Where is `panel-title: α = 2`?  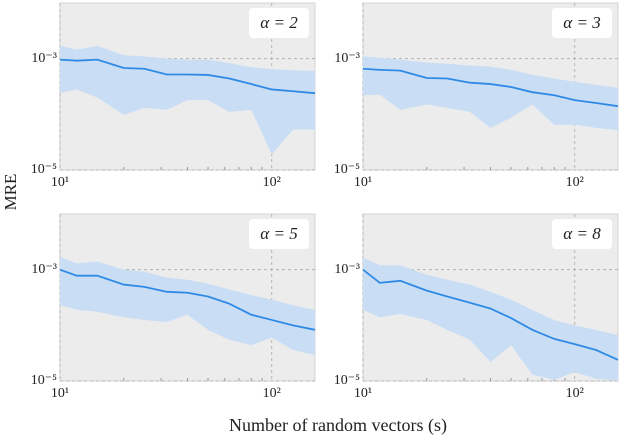
panel-title: α = 2 is located at coordinates (279, 22).